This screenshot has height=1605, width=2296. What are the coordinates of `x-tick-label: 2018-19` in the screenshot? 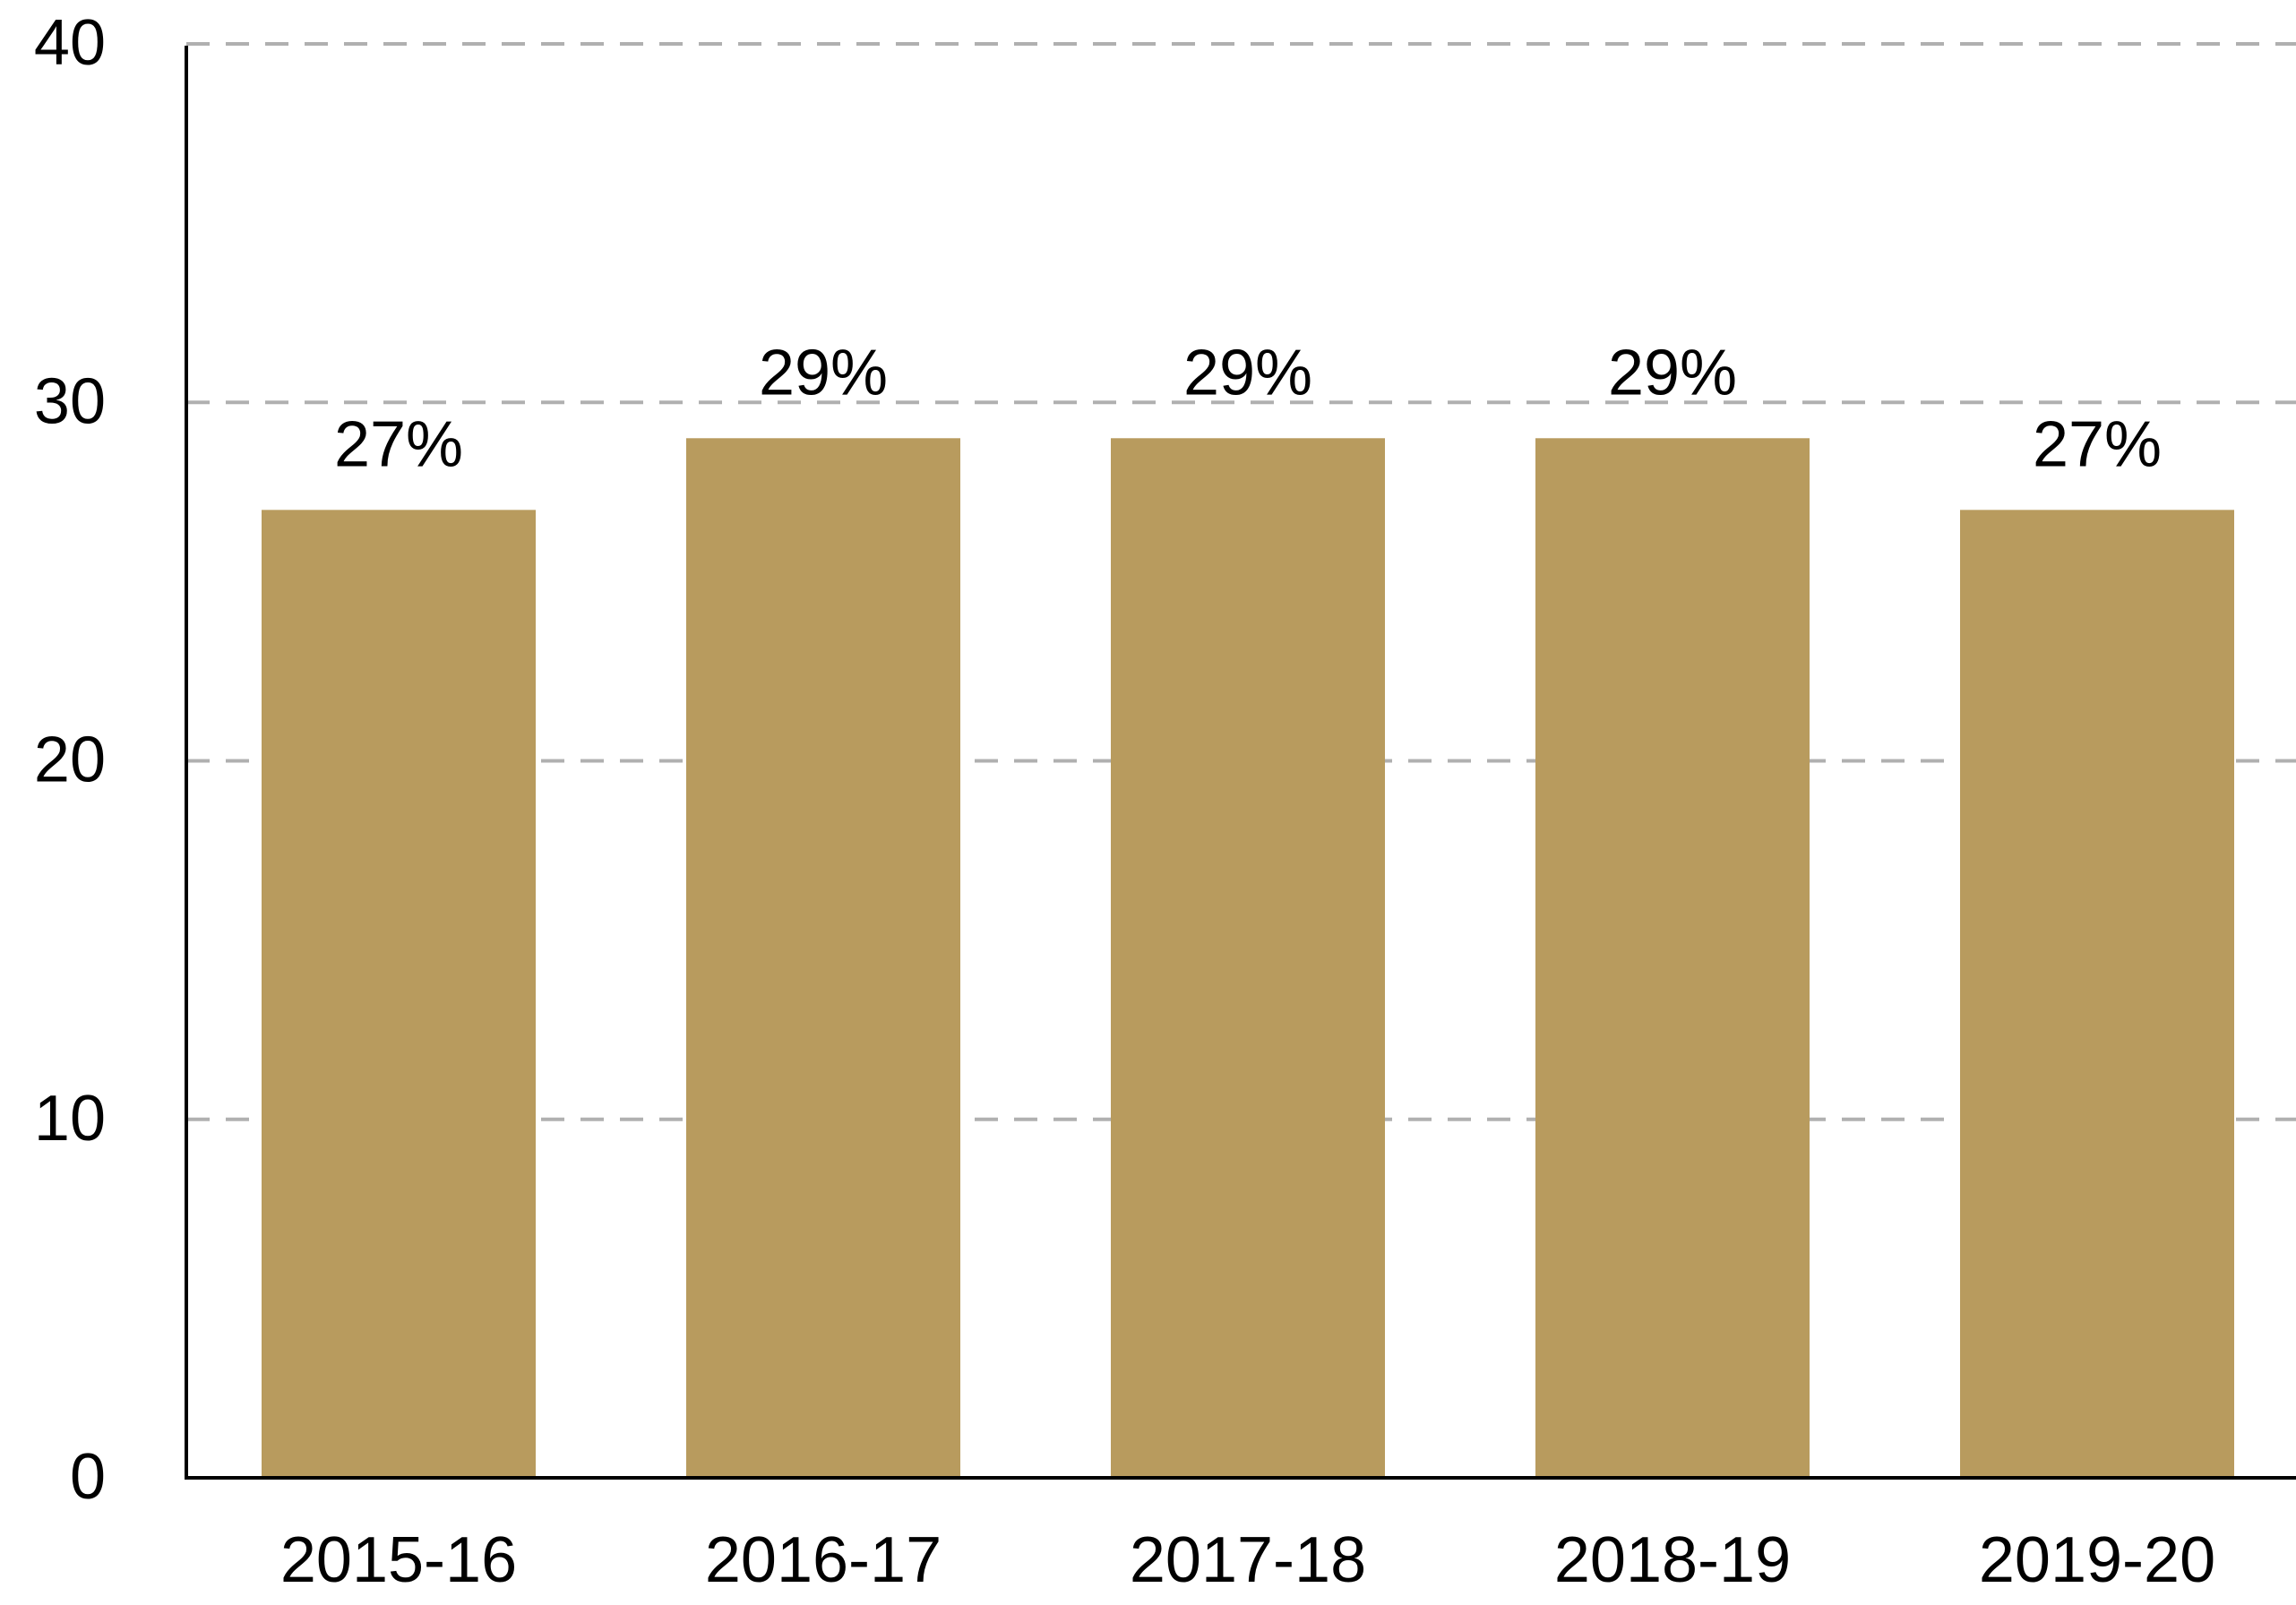 It's located at (1672, 1560).